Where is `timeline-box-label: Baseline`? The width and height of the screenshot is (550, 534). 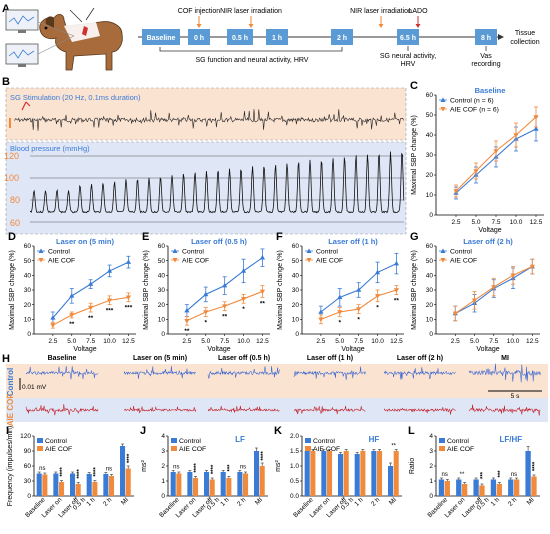
timeline-box-label: Baseline is located at coordinates (161, 38).